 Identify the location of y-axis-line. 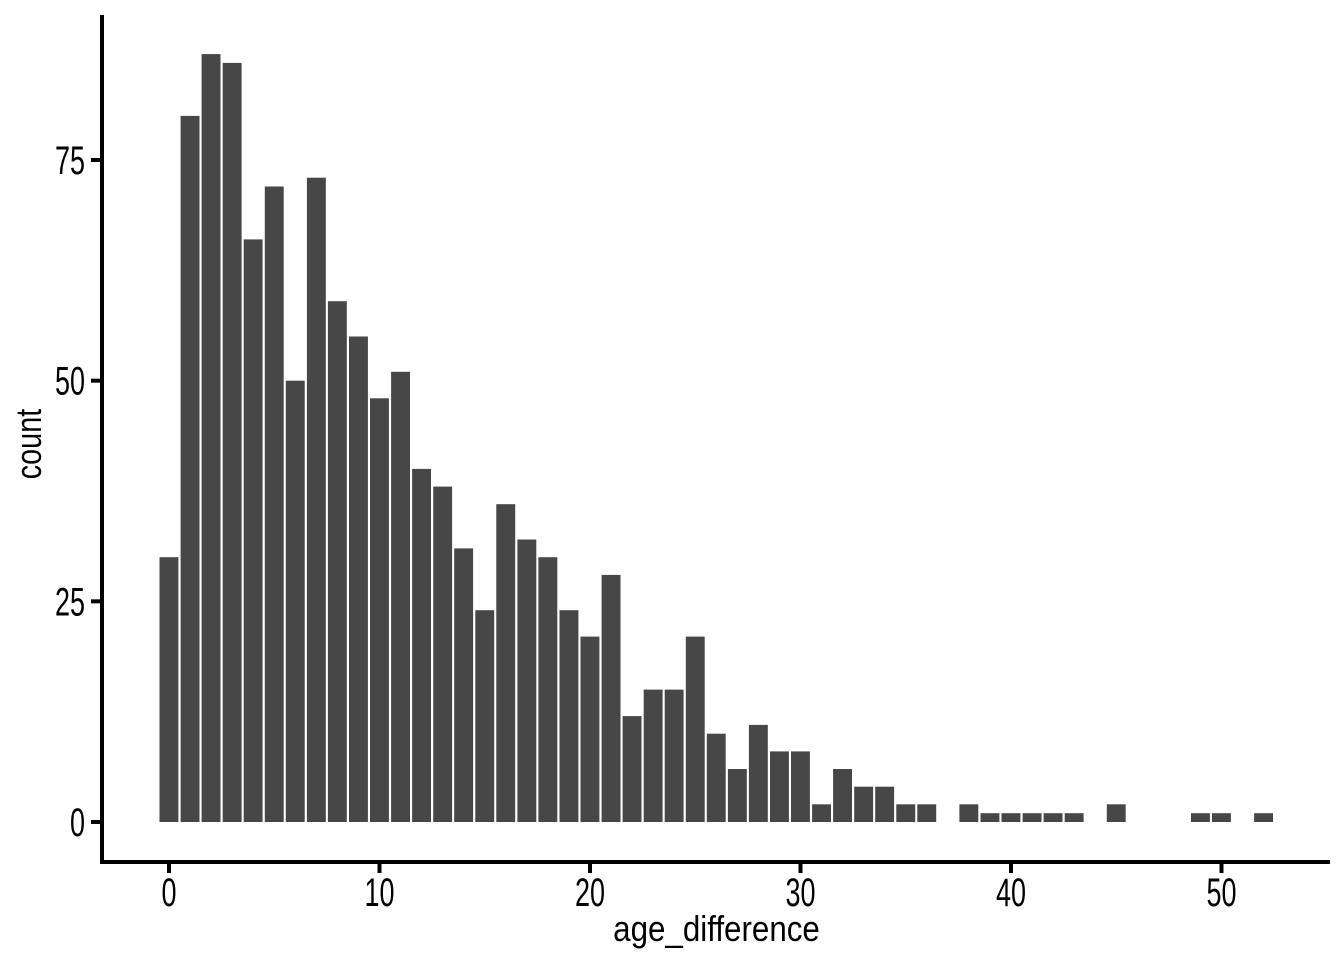
(102, 439).